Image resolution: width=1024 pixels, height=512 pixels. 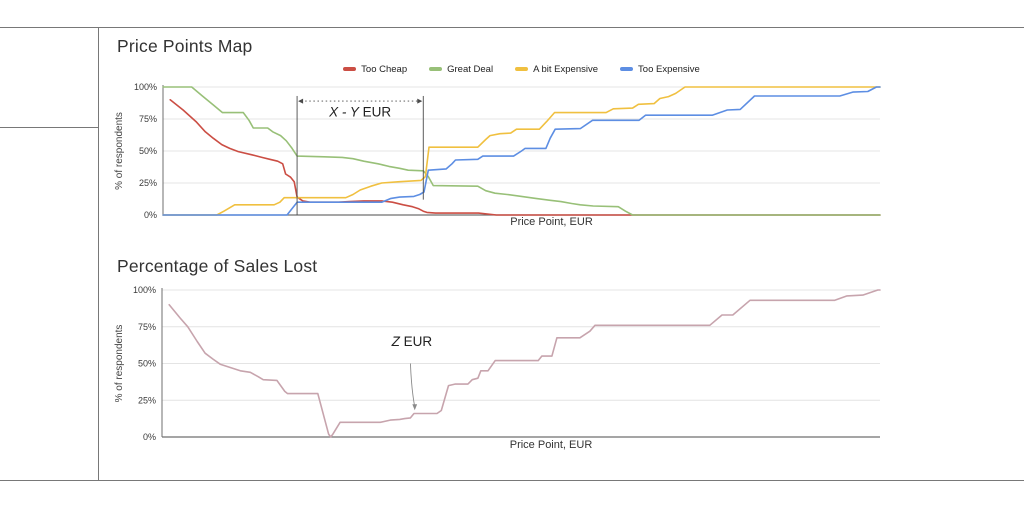 What do you see at coordinates (566, 69) in the screenshot?
I see `legend-label: A bit Expensive` at bounding box center [566, 69].